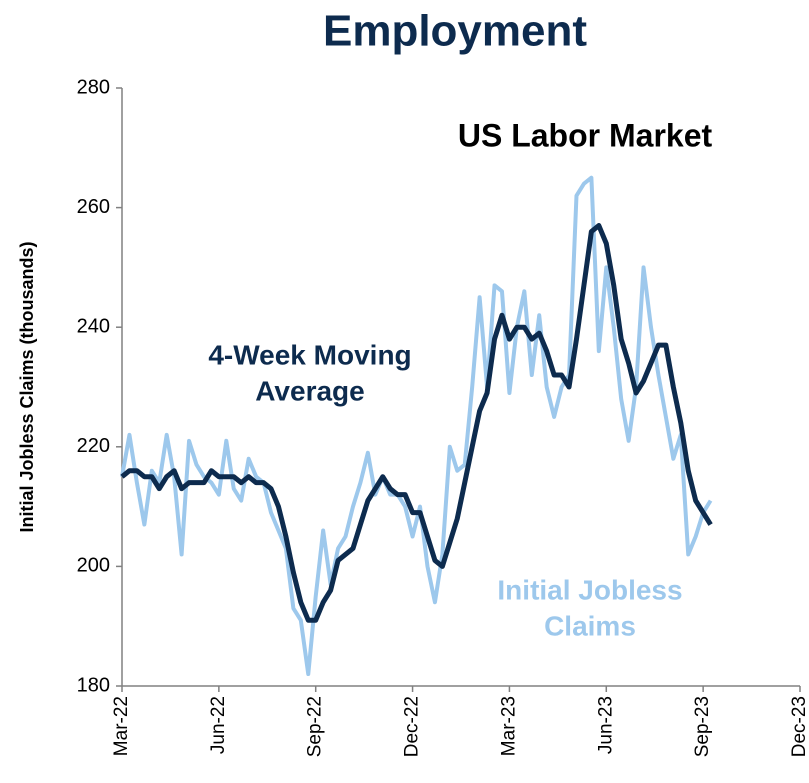 The image size is (809, 783). Describe the element at coordinates (309, 354) in the screenshot. I see `annotation: 4-Week Moving` at that location.